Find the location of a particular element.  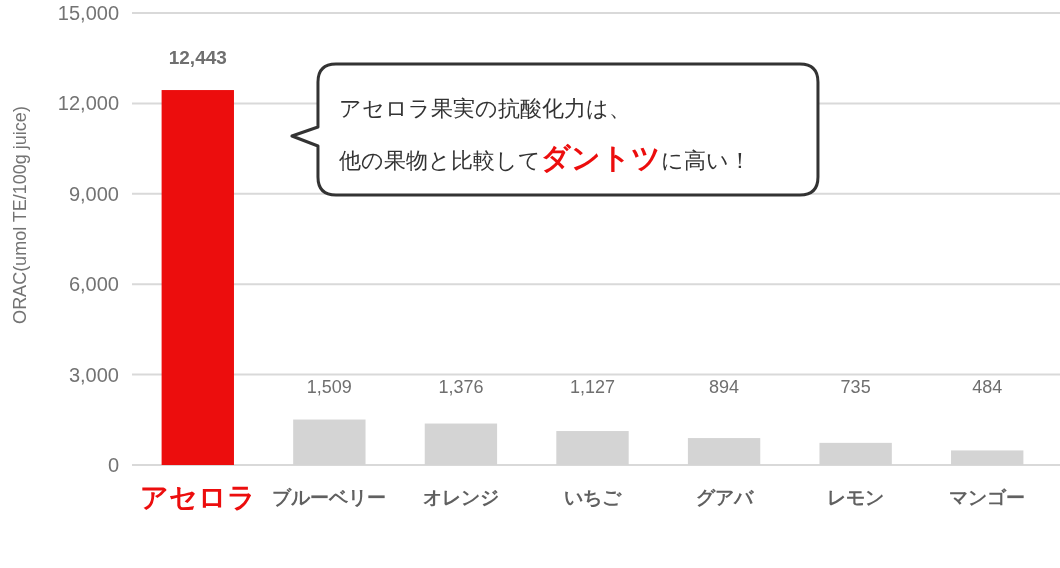

annotation: アセロラ果実の抗酸化力は、 is located at coordinates (484, 108).